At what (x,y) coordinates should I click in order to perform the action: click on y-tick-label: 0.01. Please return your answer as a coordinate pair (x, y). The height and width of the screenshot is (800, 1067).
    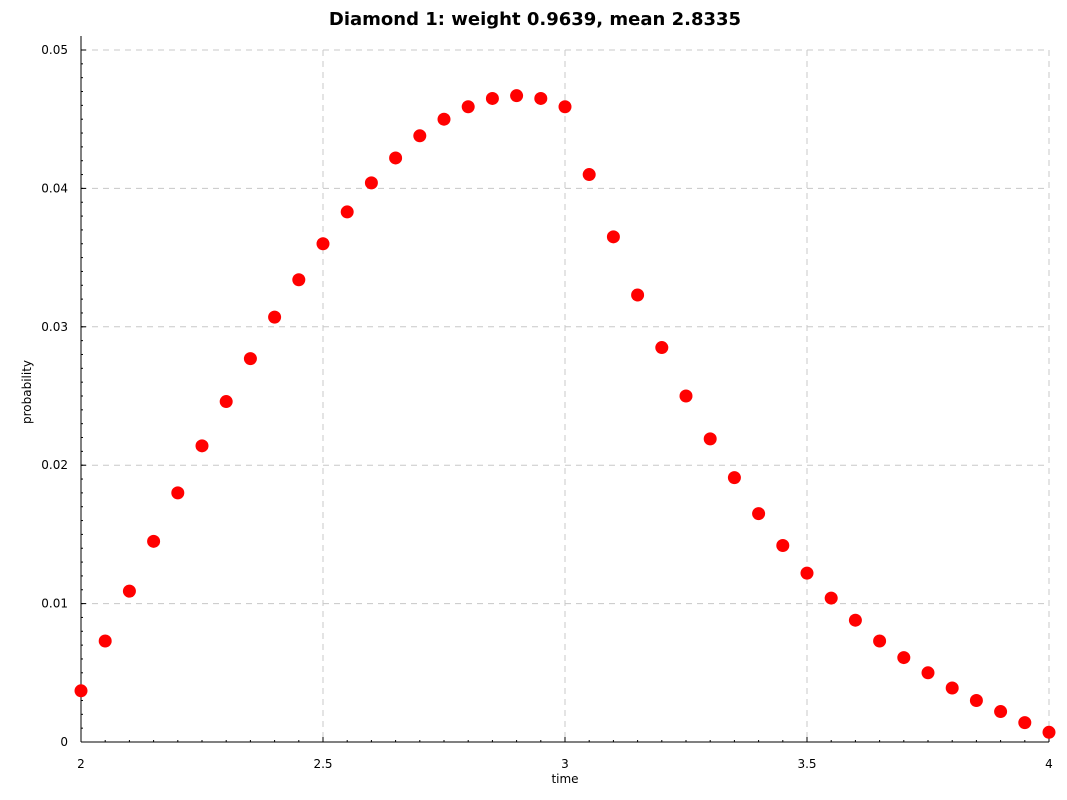
    Looking at the image, I should click on (54, 604).